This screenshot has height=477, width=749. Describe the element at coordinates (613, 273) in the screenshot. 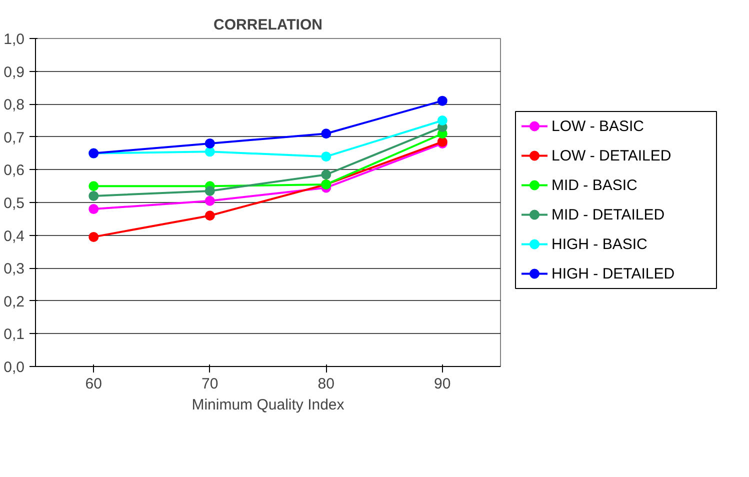

I see `legend-label: HIGH - DETAILED` at that location.